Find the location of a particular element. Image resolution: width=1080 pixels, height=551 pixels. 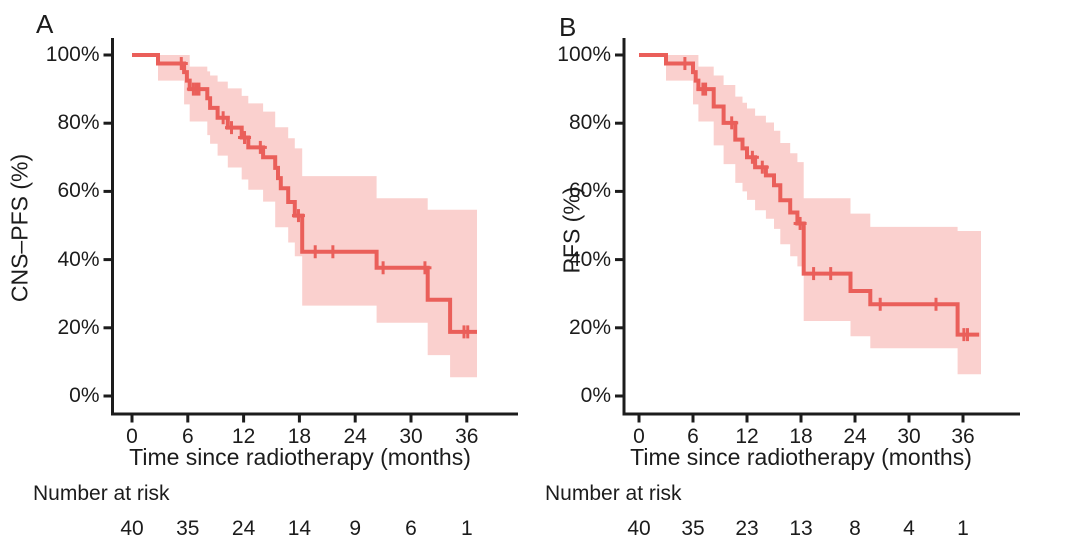

number-at-risk-label-a: Number at risk is located at coordinates (101, 493).